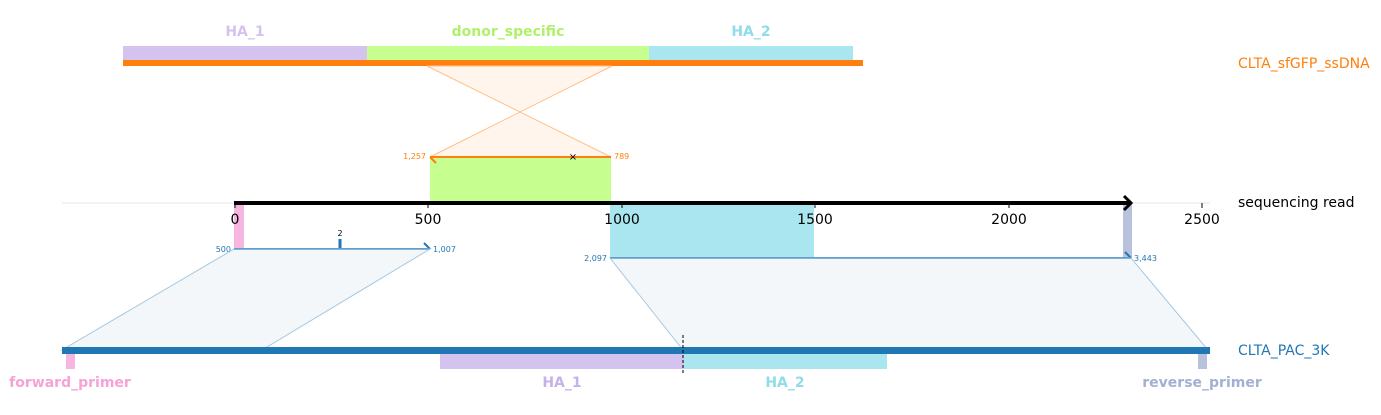 The height and width of the screenshot is (415, 1381). What do you see at coordinates (244, 32) in the screenshot?
I see `donor-feature-label-ha1: HA_1` at bounding box center [244, 32].